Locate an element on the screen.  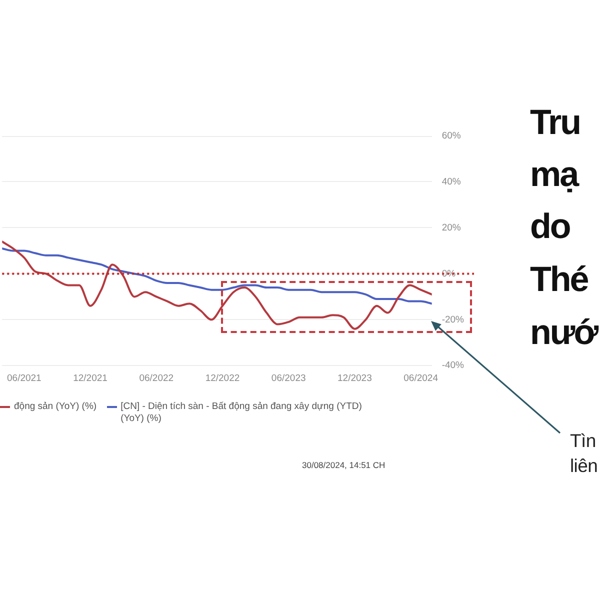
x-tick-label: 06/2024 is located at coordinates (421, 378).